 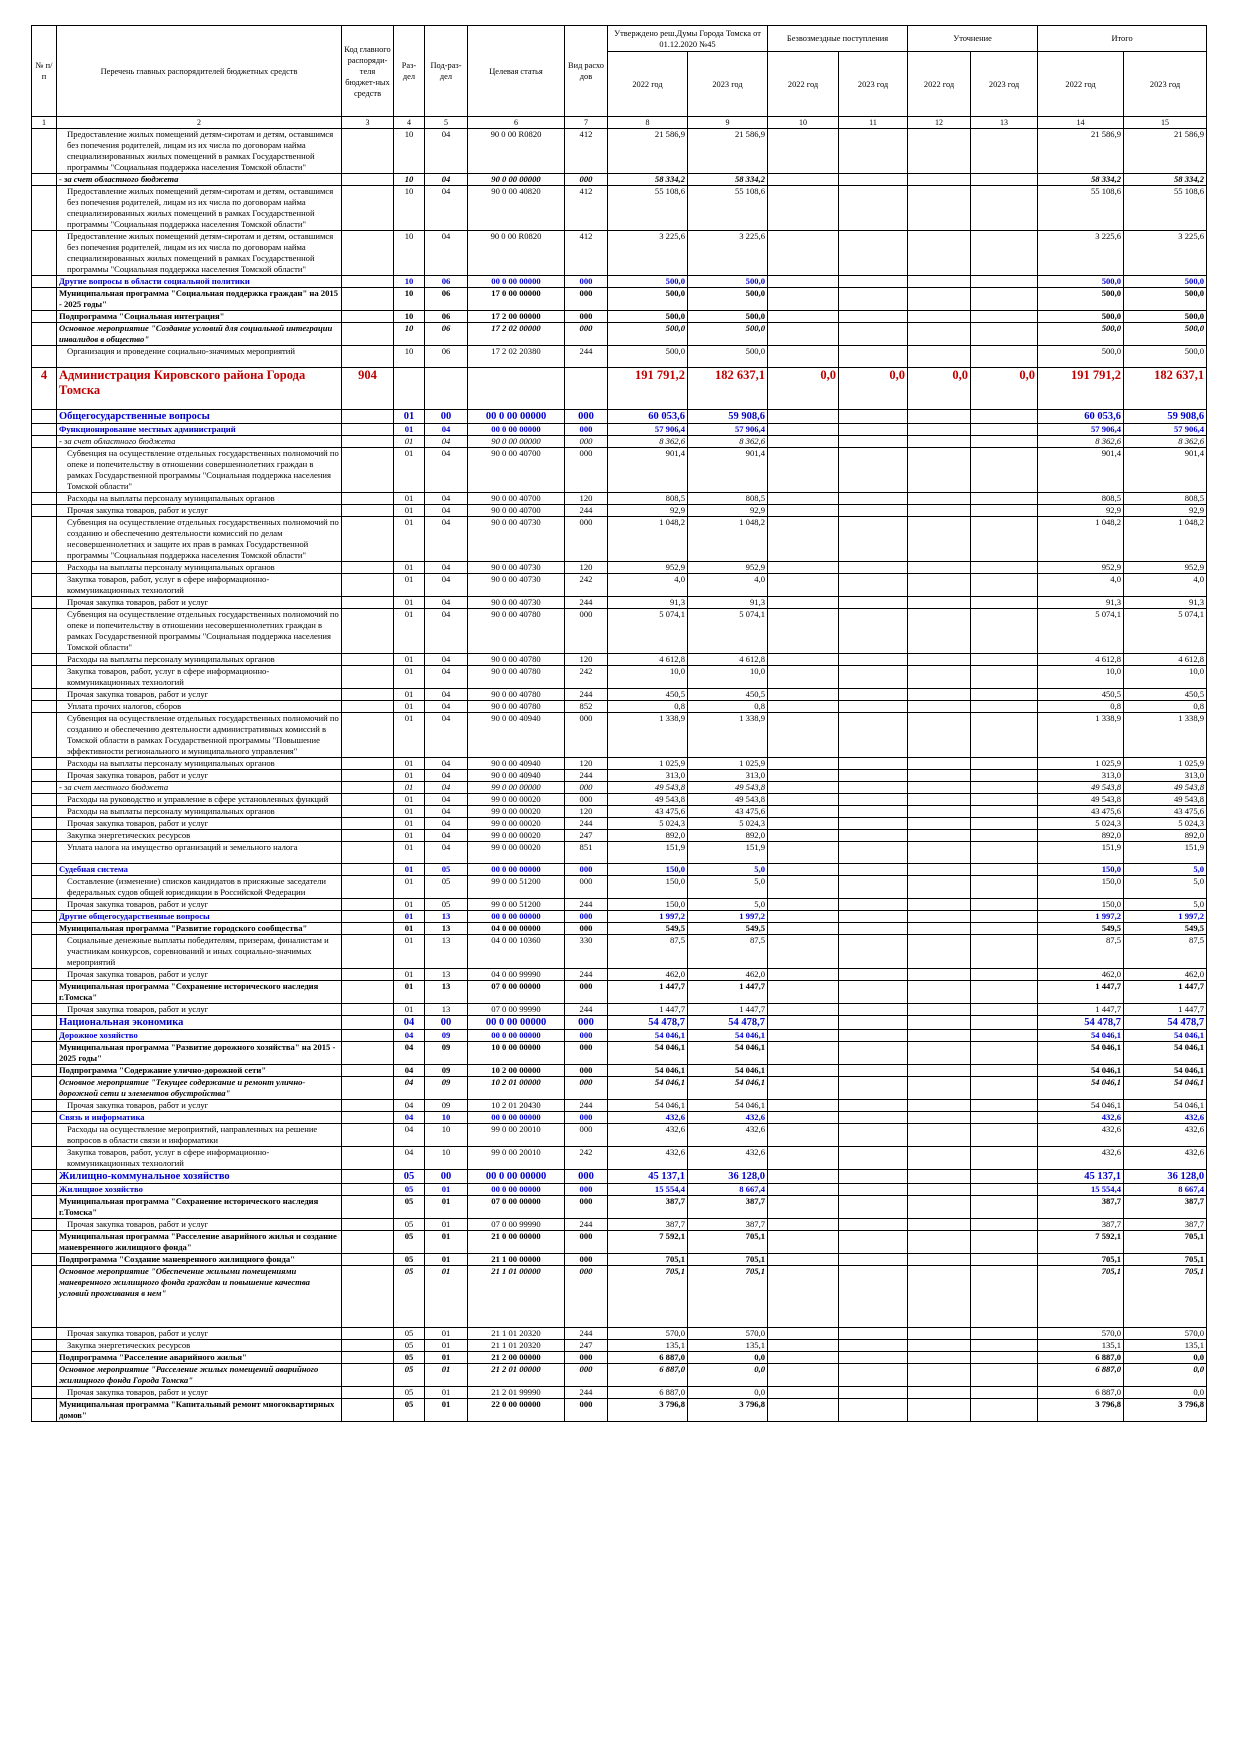 I want to click on cell: 99 0 00 00020, so click(x=516, y=823).